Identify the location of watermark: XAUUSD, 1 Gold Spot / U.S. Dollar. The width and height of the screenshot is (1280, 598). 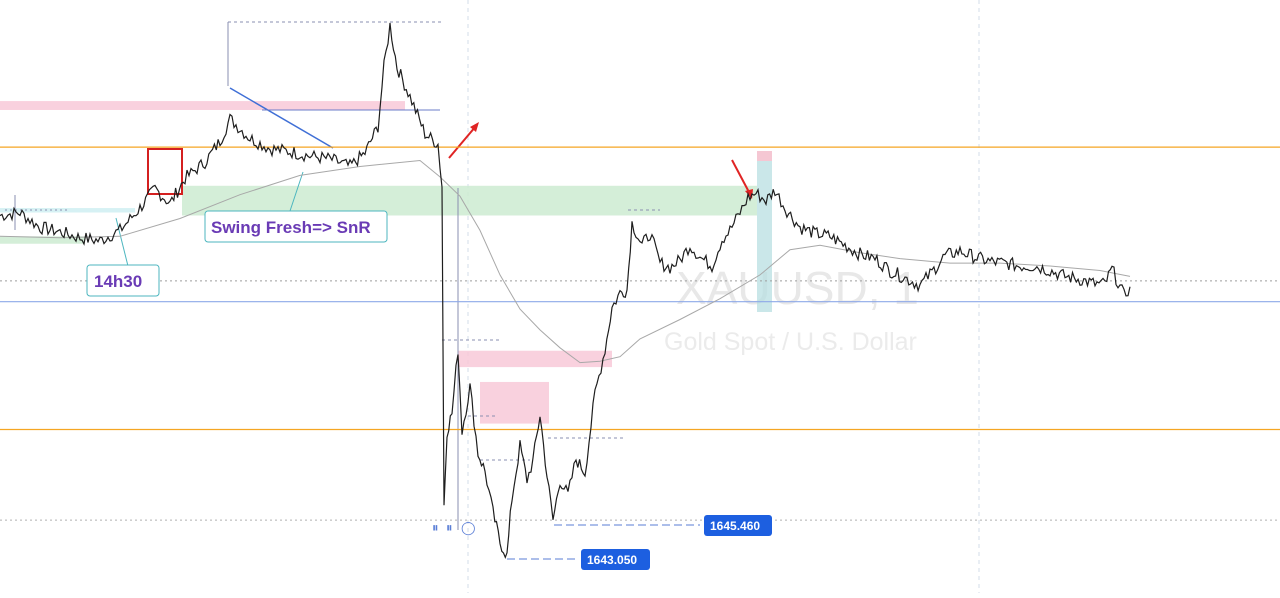
(791, 309).